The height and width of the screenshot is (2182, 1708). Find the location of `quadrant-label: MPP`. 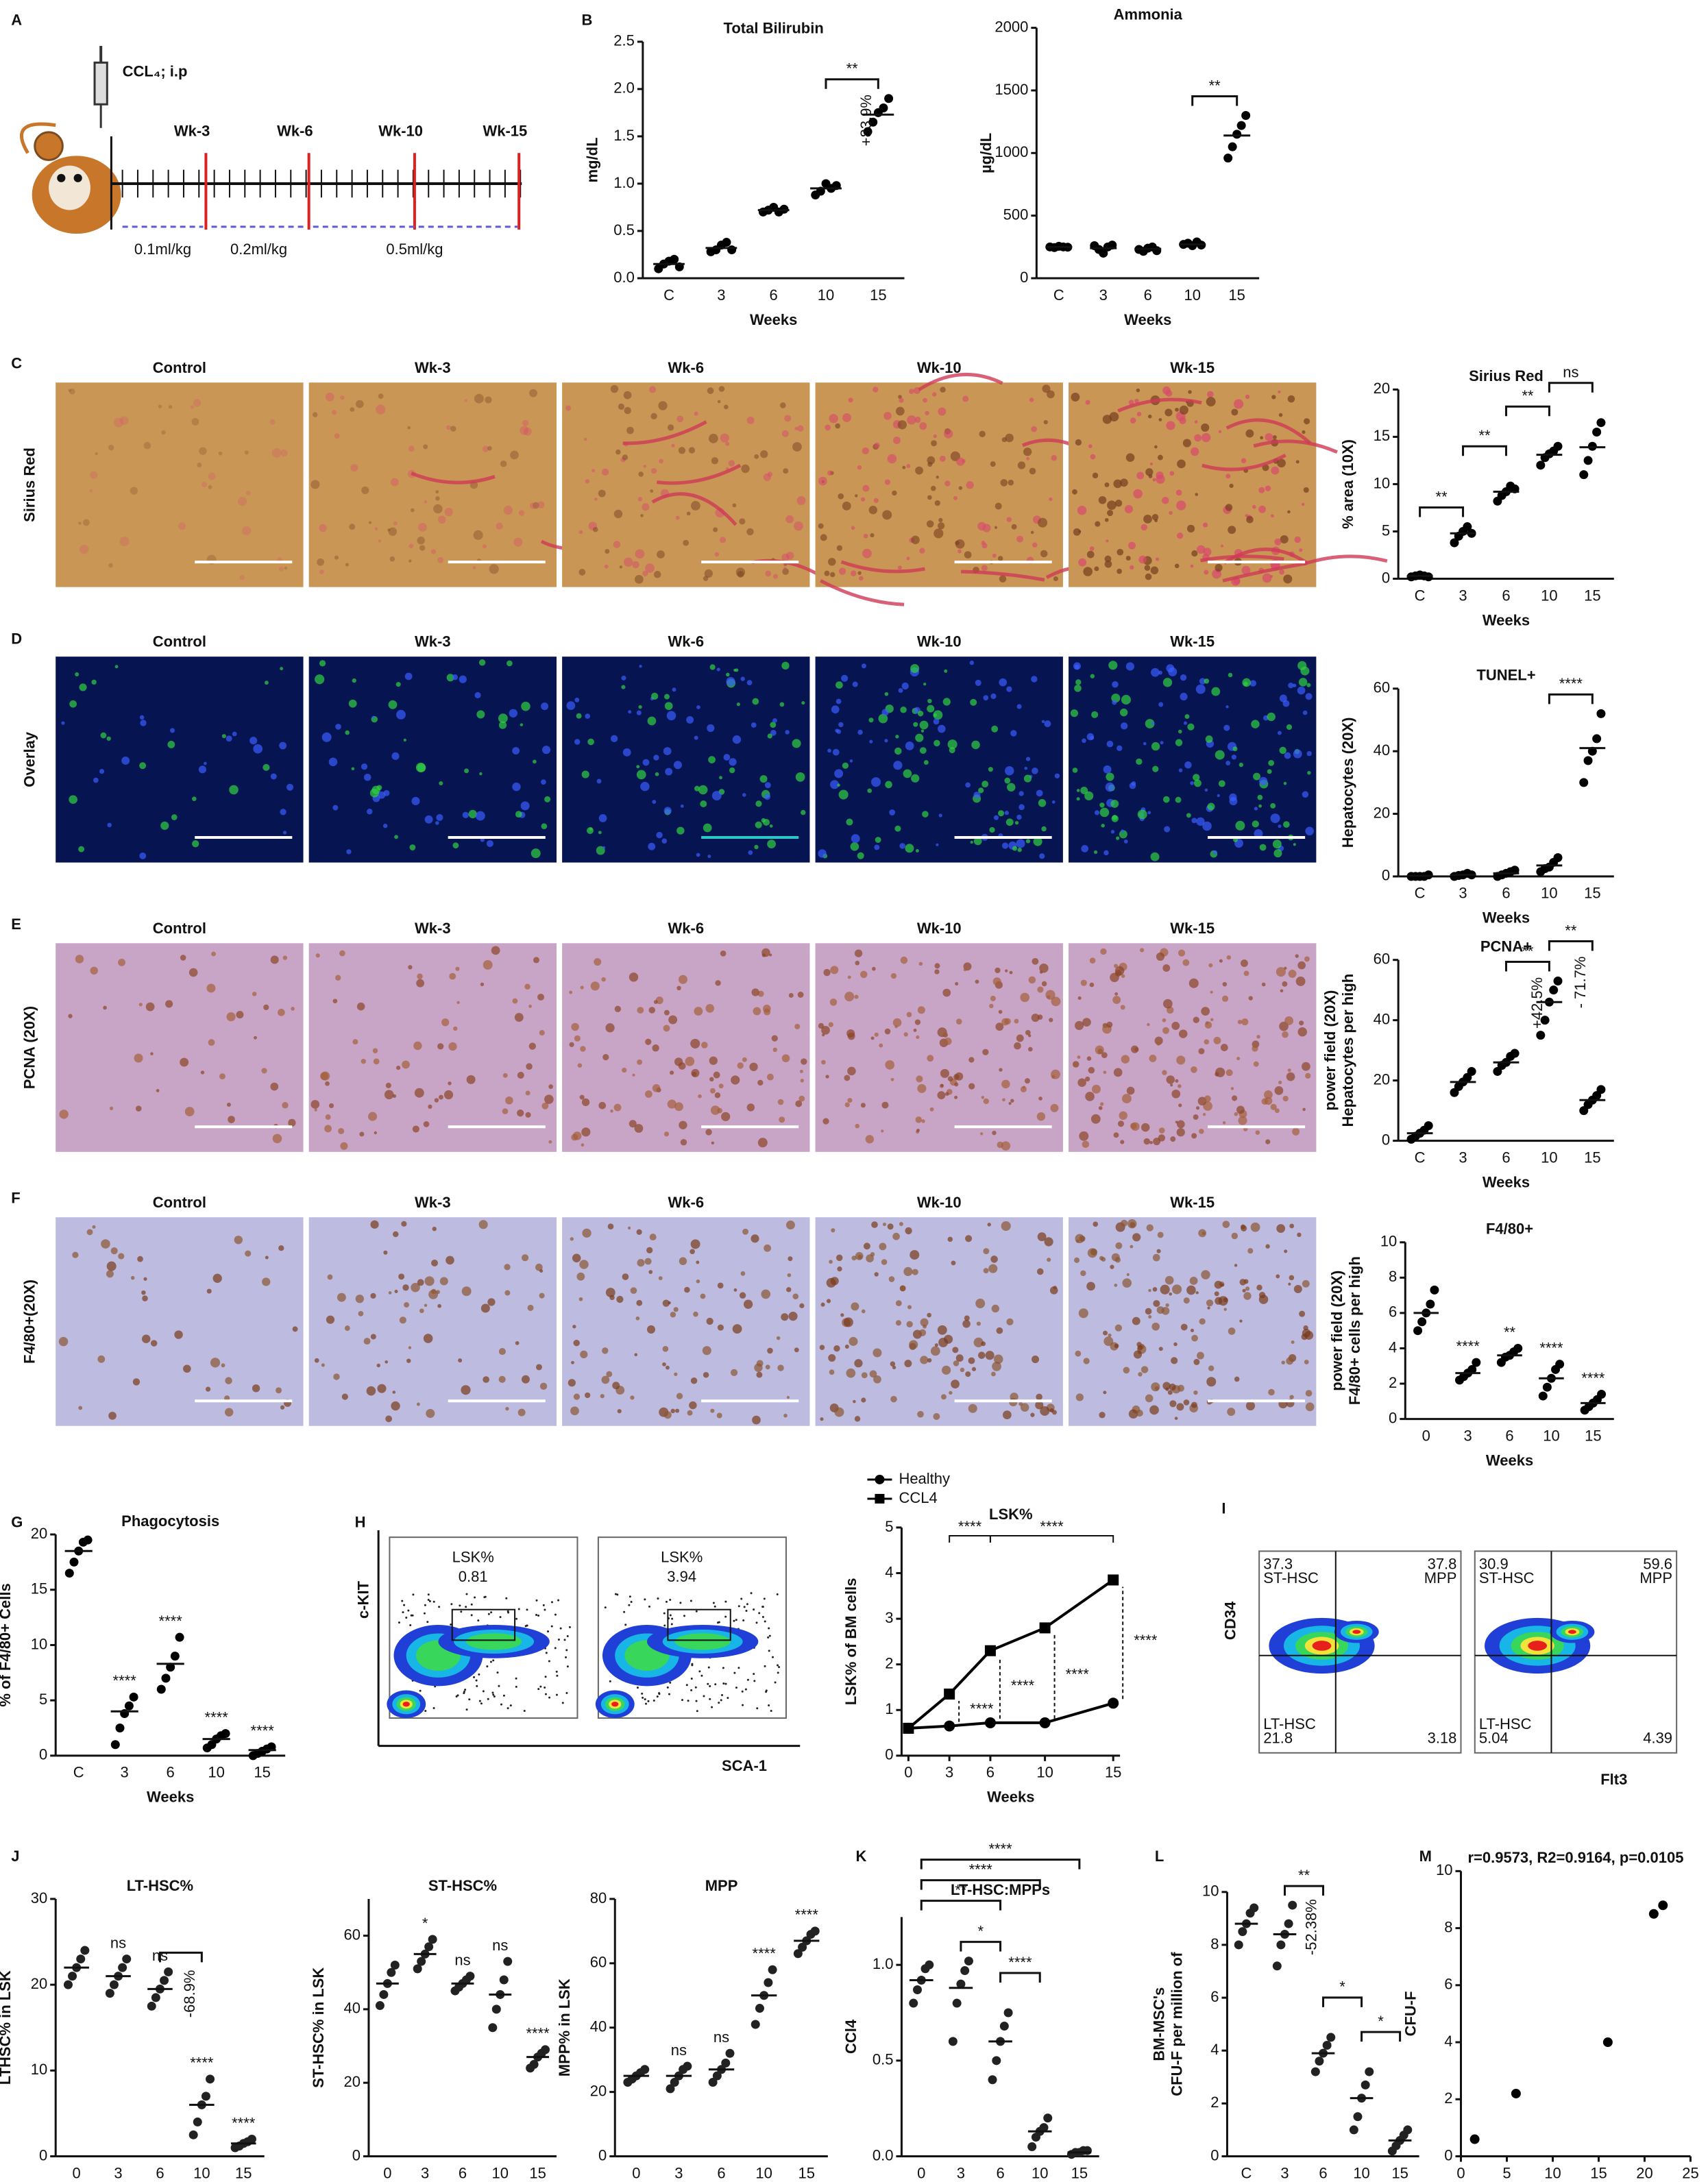

quadrant-label: MPP is located at coordinates (1441, 1577).